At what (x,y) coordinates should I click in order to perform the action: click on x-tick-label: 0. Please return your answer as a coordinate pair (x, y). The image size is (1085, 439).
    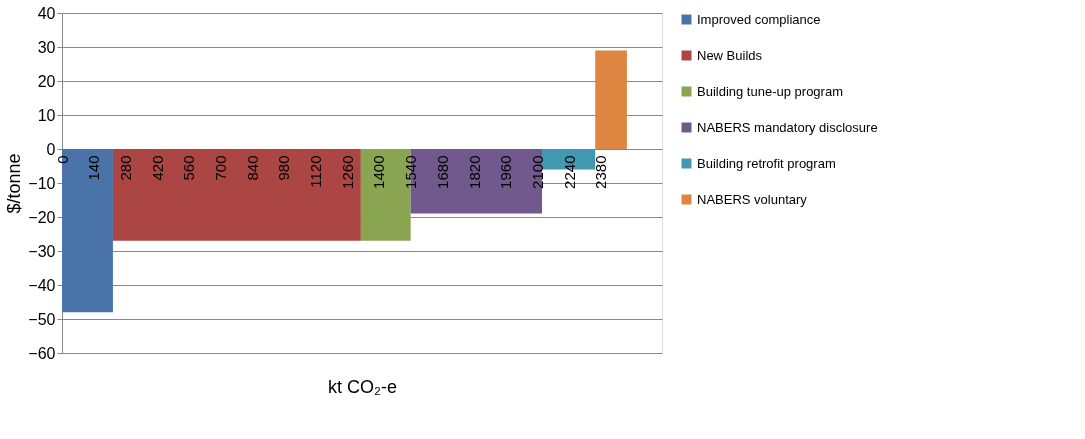
    Looking at the image, I should click on (62, 159).